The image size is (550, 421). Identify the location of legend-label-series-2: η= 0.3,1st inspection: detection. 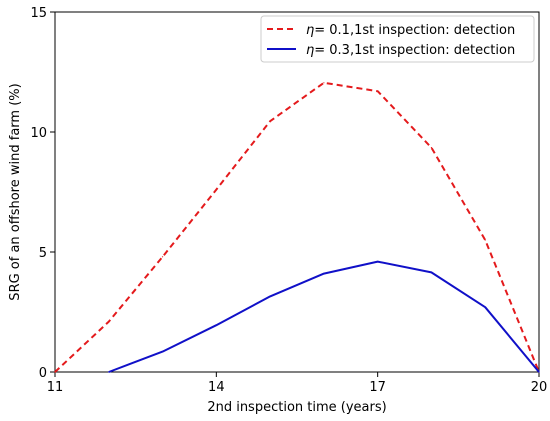
(410, 50).